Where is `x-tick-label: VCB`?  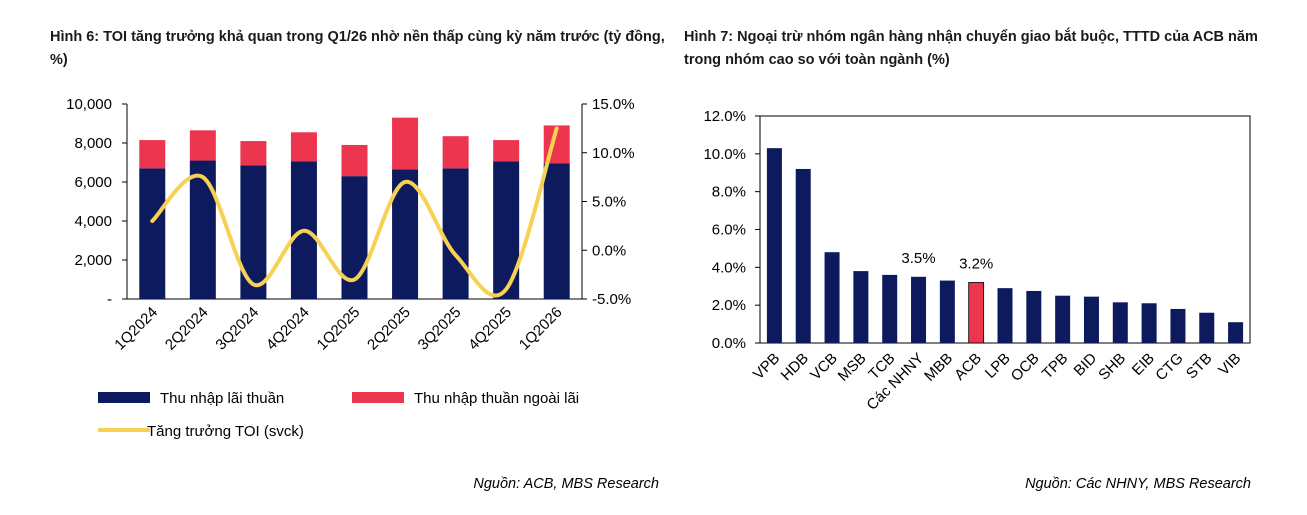 x-tick-label: VCB is located at coordinates (824, 367).